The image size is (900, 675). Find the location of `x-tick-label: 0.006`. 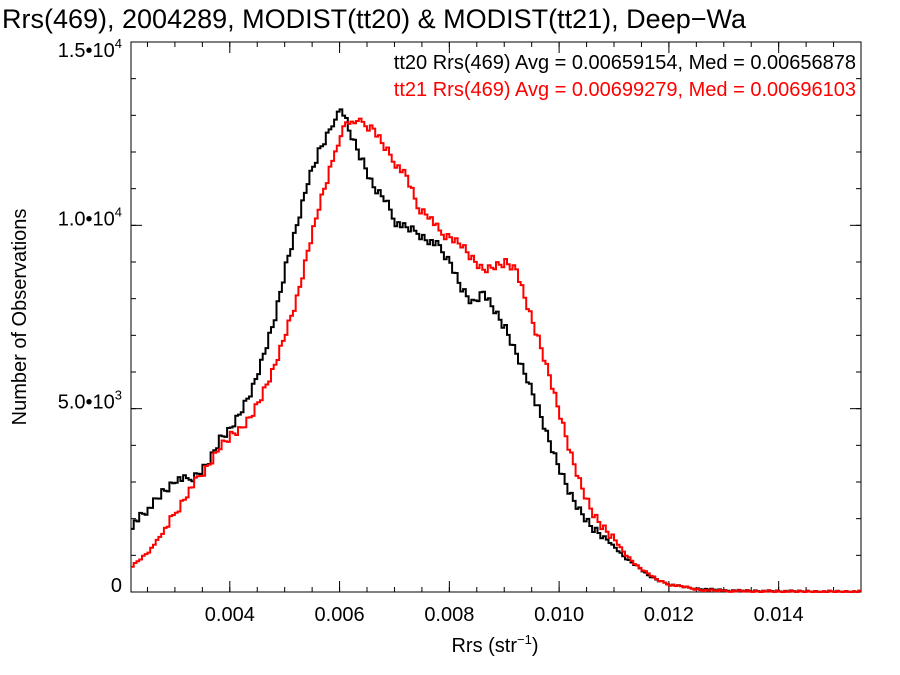

x-tick-label: 0.006 is located at coordinates (340, 615).